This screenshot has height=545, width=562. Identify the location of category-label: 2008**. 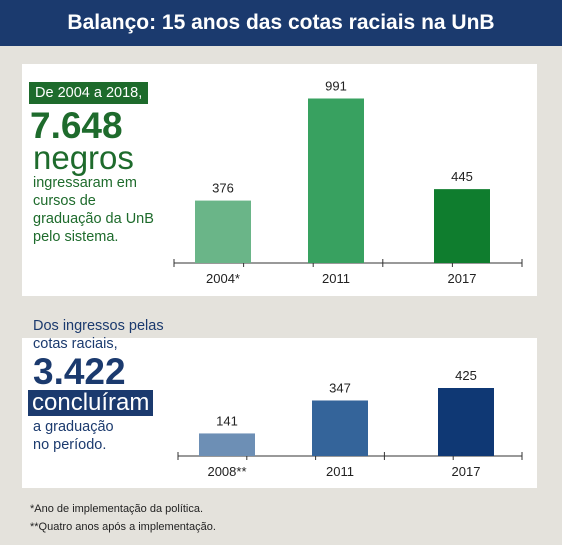
(226, 471).